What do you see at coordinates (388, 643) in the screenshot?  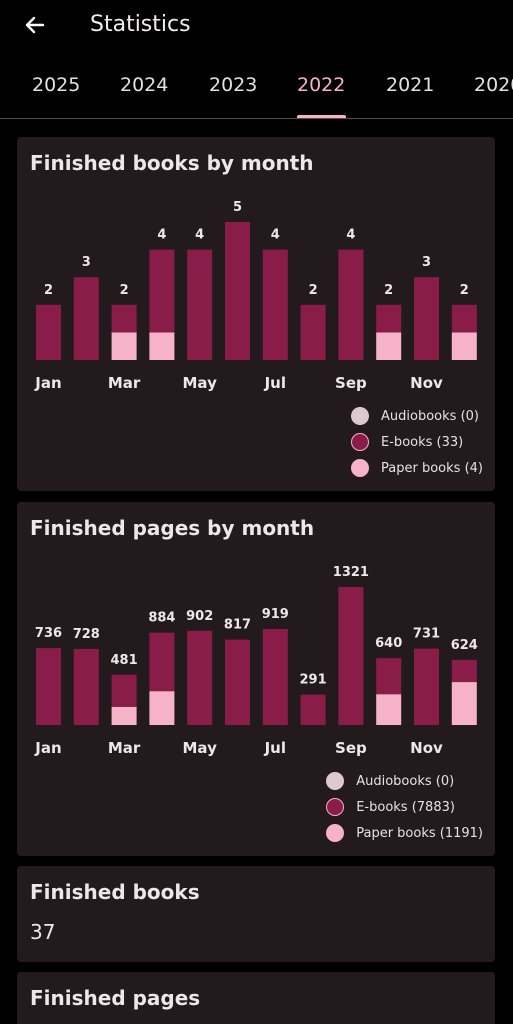 I see `bar-value-label: 640` at bounding box center [388, 643].